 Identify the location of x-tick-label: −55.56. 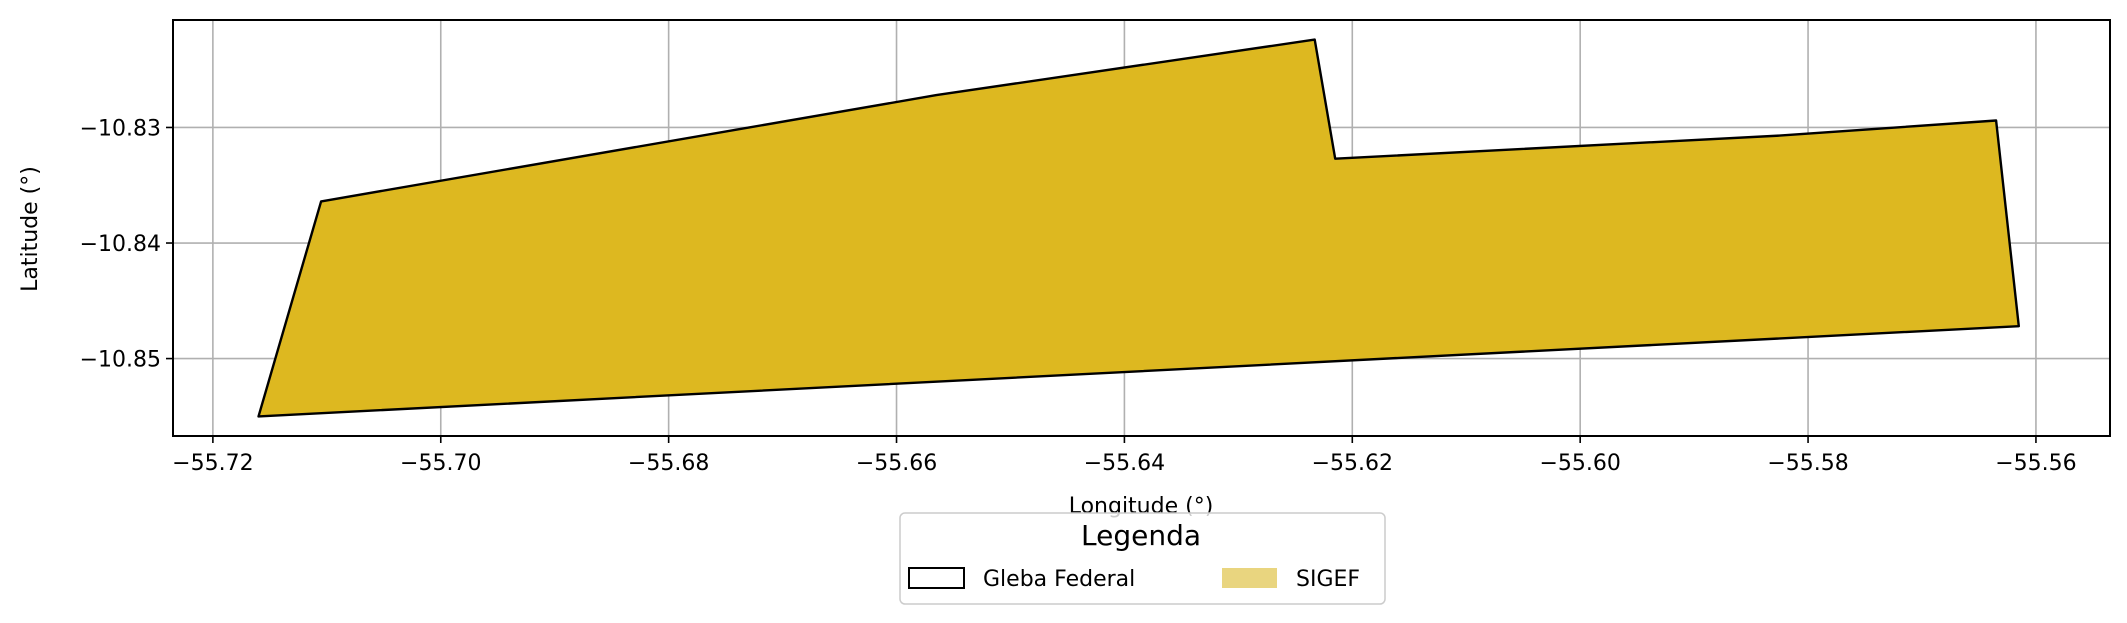
(2035, 463).